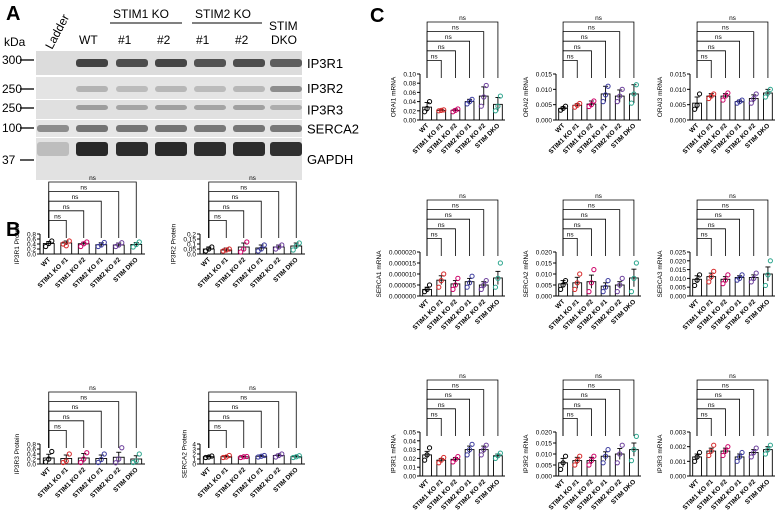 This screenshot has width=784, height=529. Describe the element at coordinates (678, 288) in the screenshot. I see `y-tick-label: 0.005` at that location.